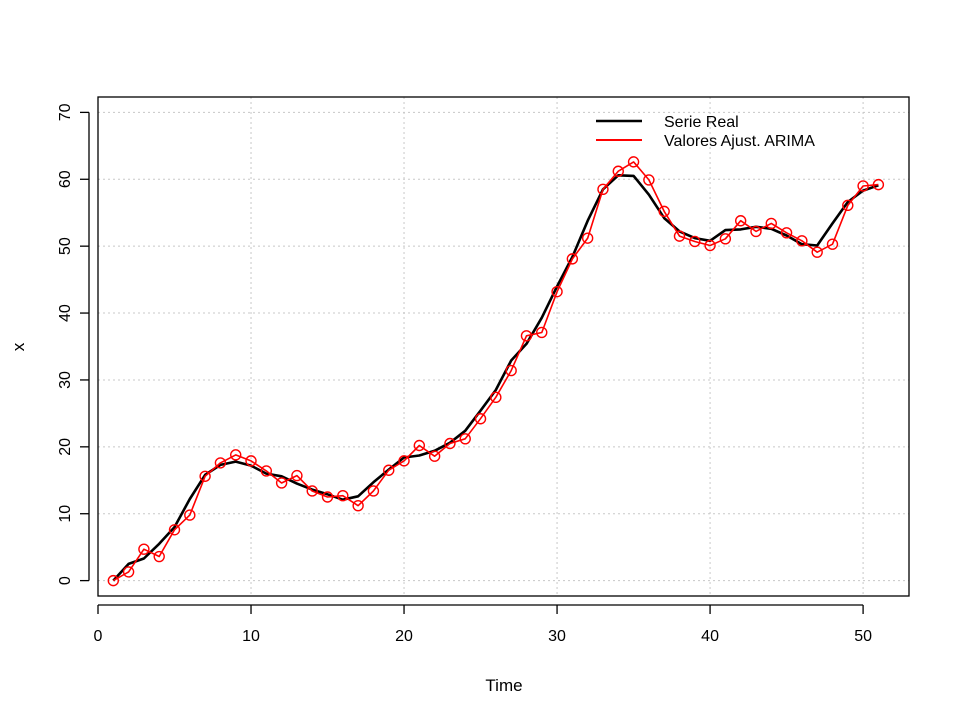 This screenshot has width=960, height=720. I want to click on y-tick-label: 50, so click(65, 246).